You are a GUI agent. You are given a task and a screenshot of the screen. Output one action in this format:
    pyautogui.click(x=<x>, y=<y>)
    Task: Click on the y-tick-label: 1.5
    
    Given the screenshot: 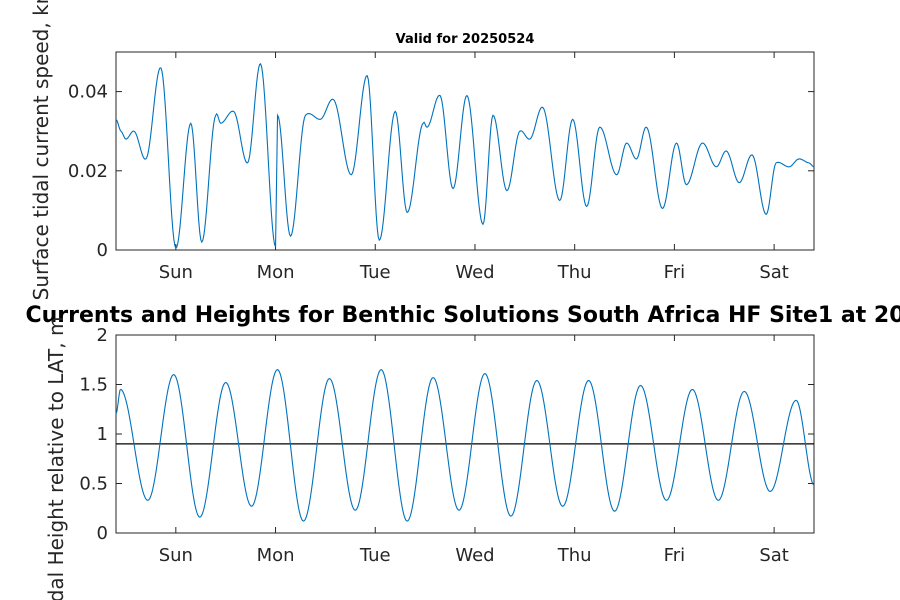 What is the action you would take?
    pyautogui.click(x=93, y=385)
    